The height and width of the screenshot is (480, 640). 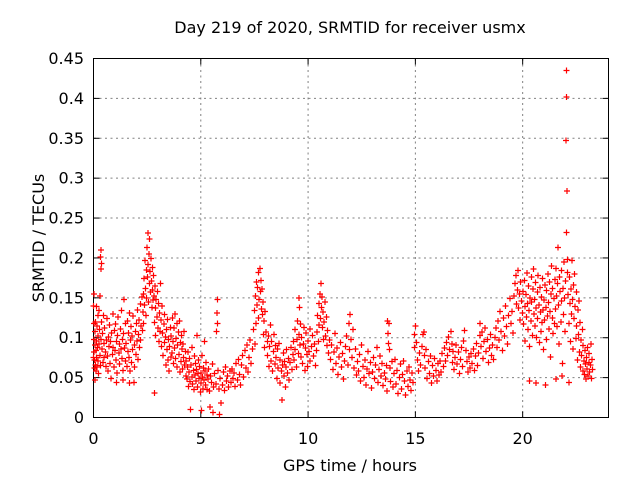 I want to click on x-tick-label: 20, so click(x=522, y=438).